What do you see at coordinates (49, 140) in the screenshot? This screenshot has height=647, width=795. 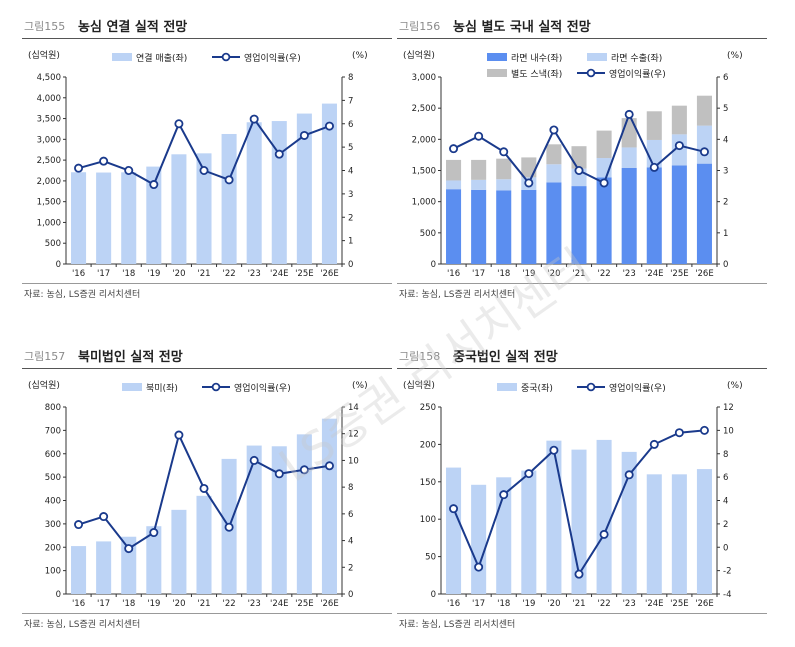 I see `y-tick-label-left: 3,000` at bounding box center [49, 140].